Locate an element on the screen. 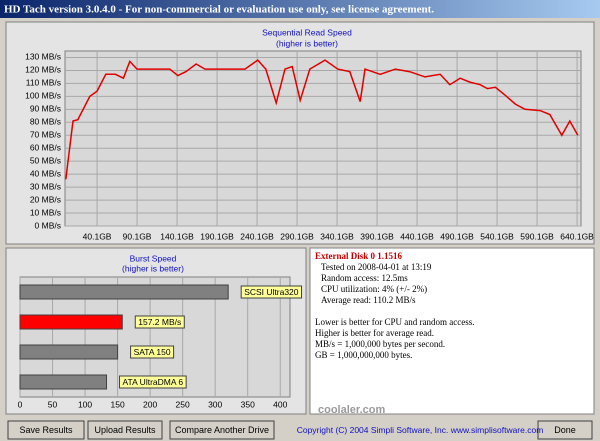 This screenshot has width=600, height=441. button: Save Results is located at coordinates (46, 430).